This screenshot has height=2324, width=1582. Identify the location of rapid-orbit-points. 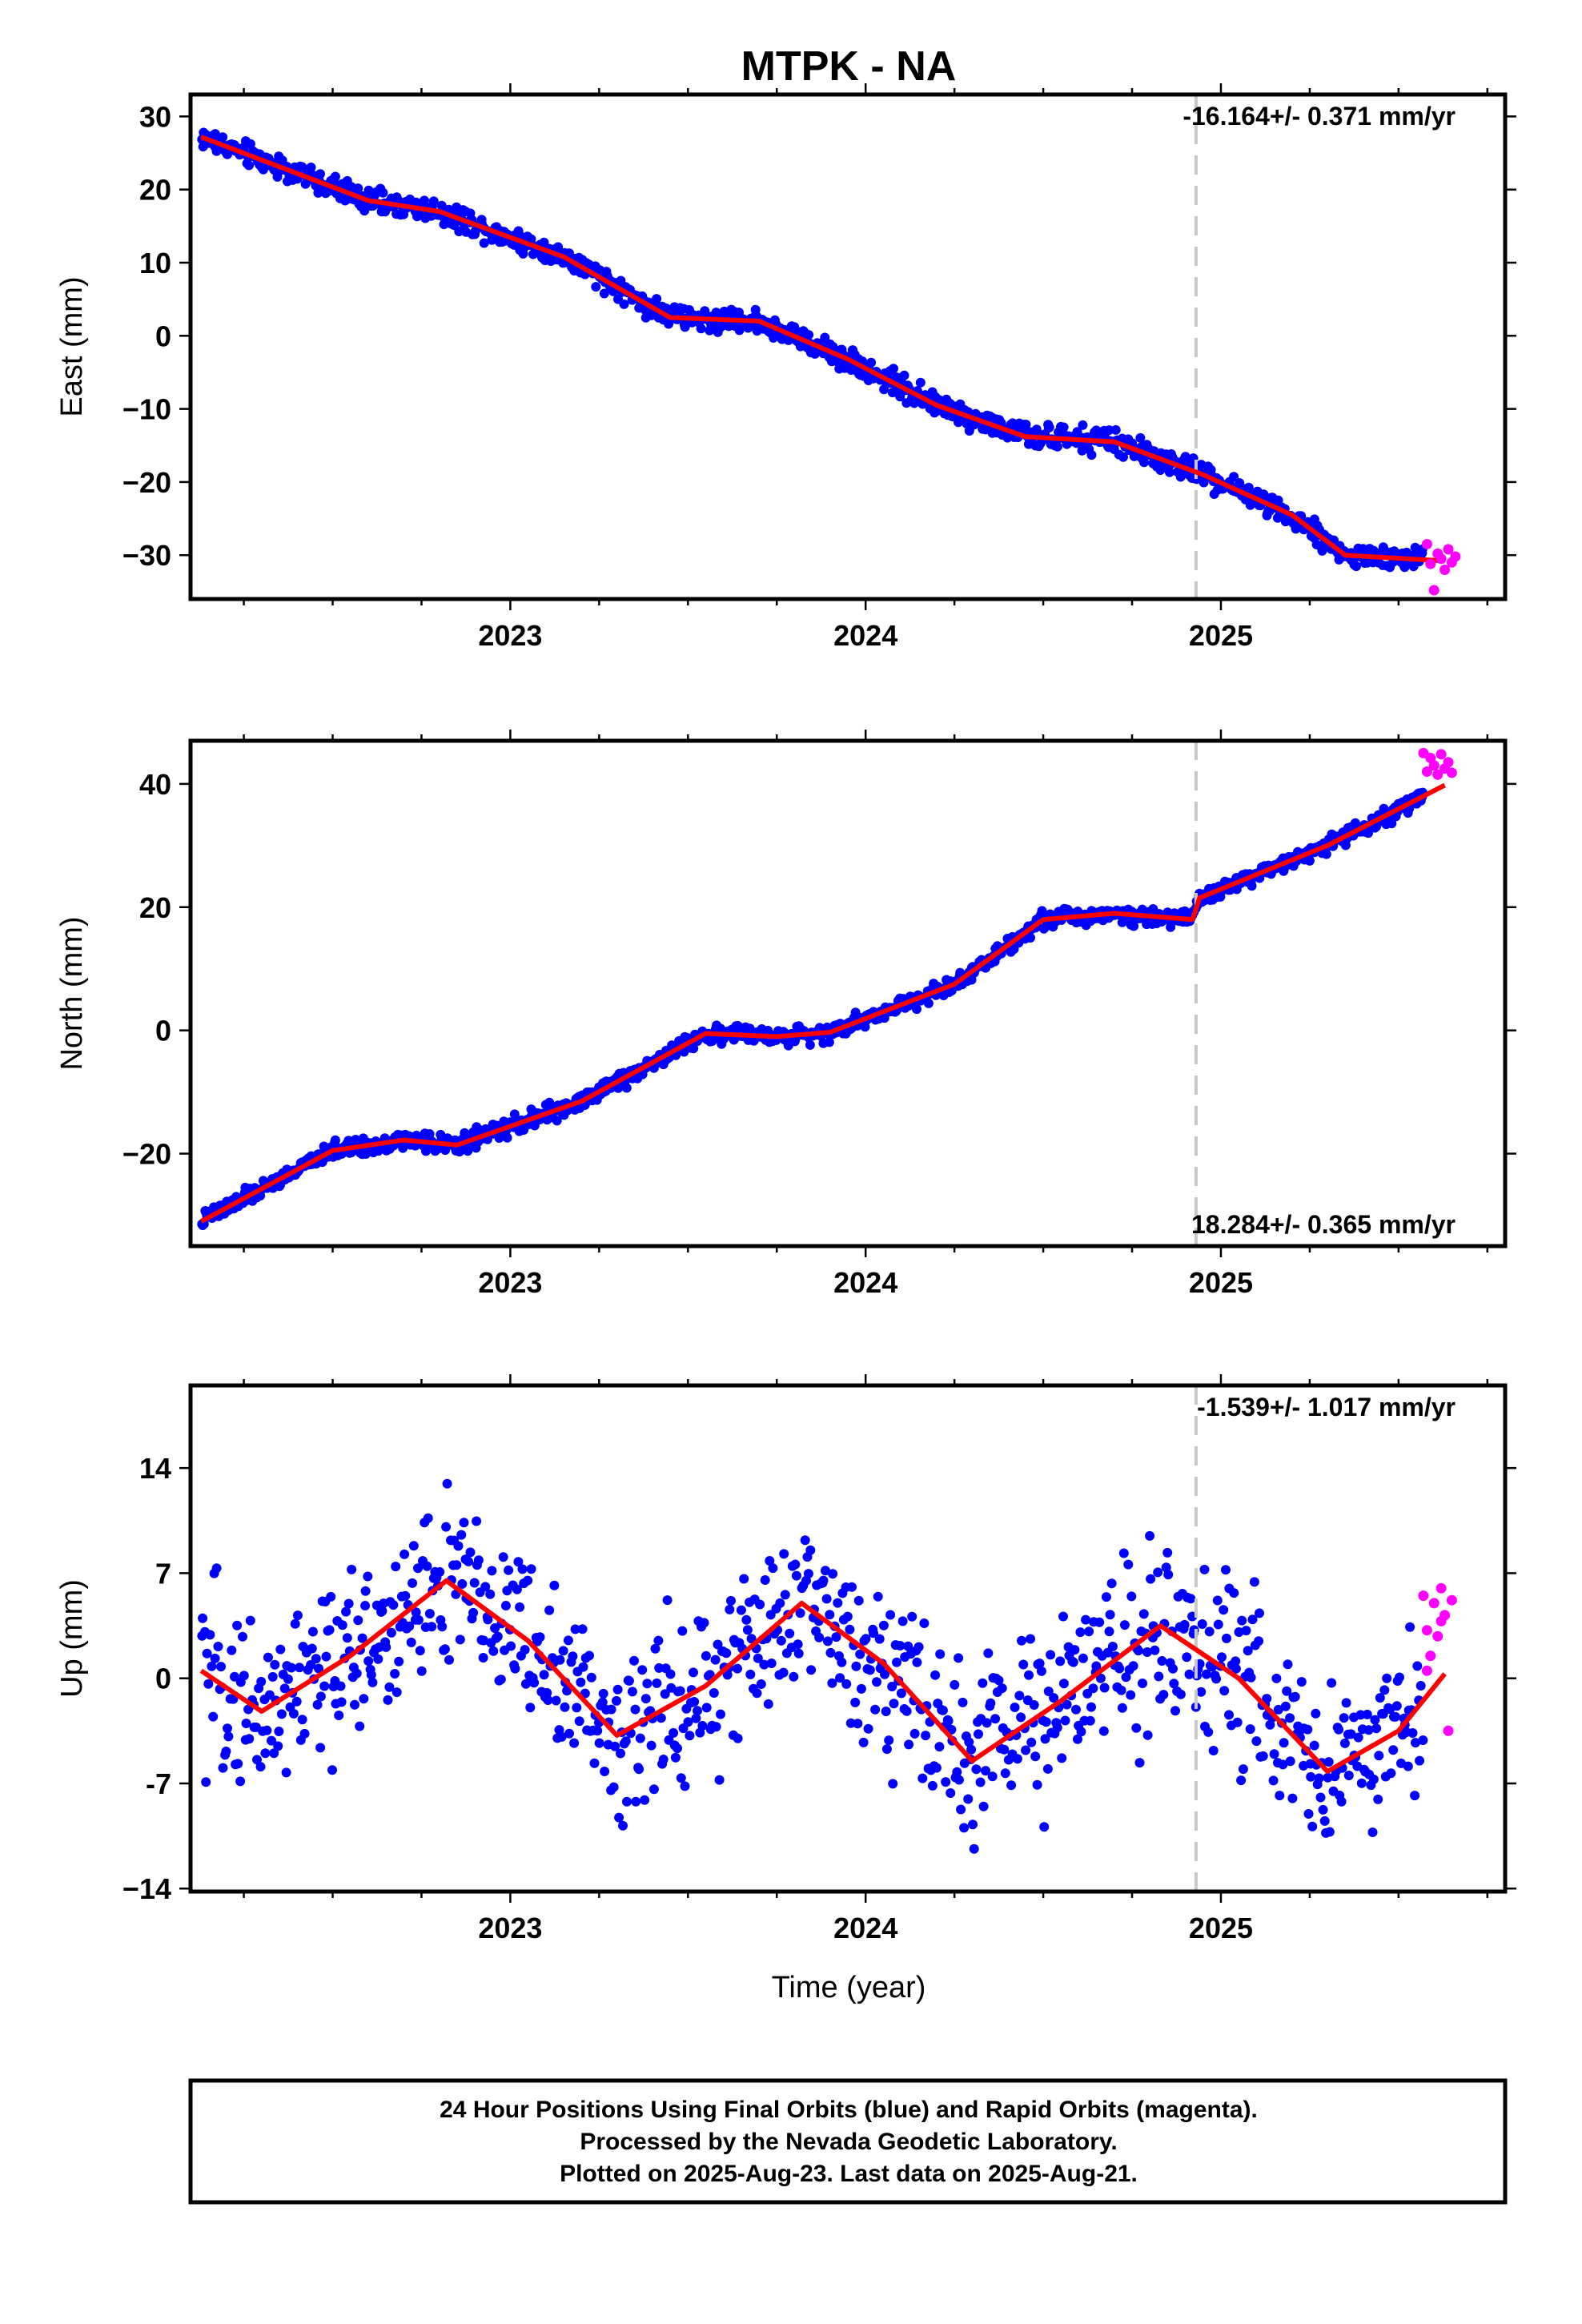
(1441, 567).